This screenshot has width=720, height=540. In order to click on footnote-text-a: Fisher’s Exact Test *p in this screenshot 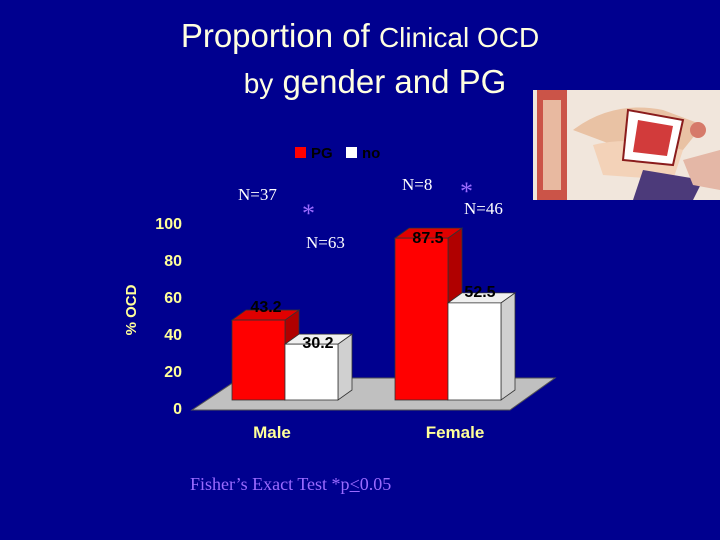, I will do `click(270, 484)`.